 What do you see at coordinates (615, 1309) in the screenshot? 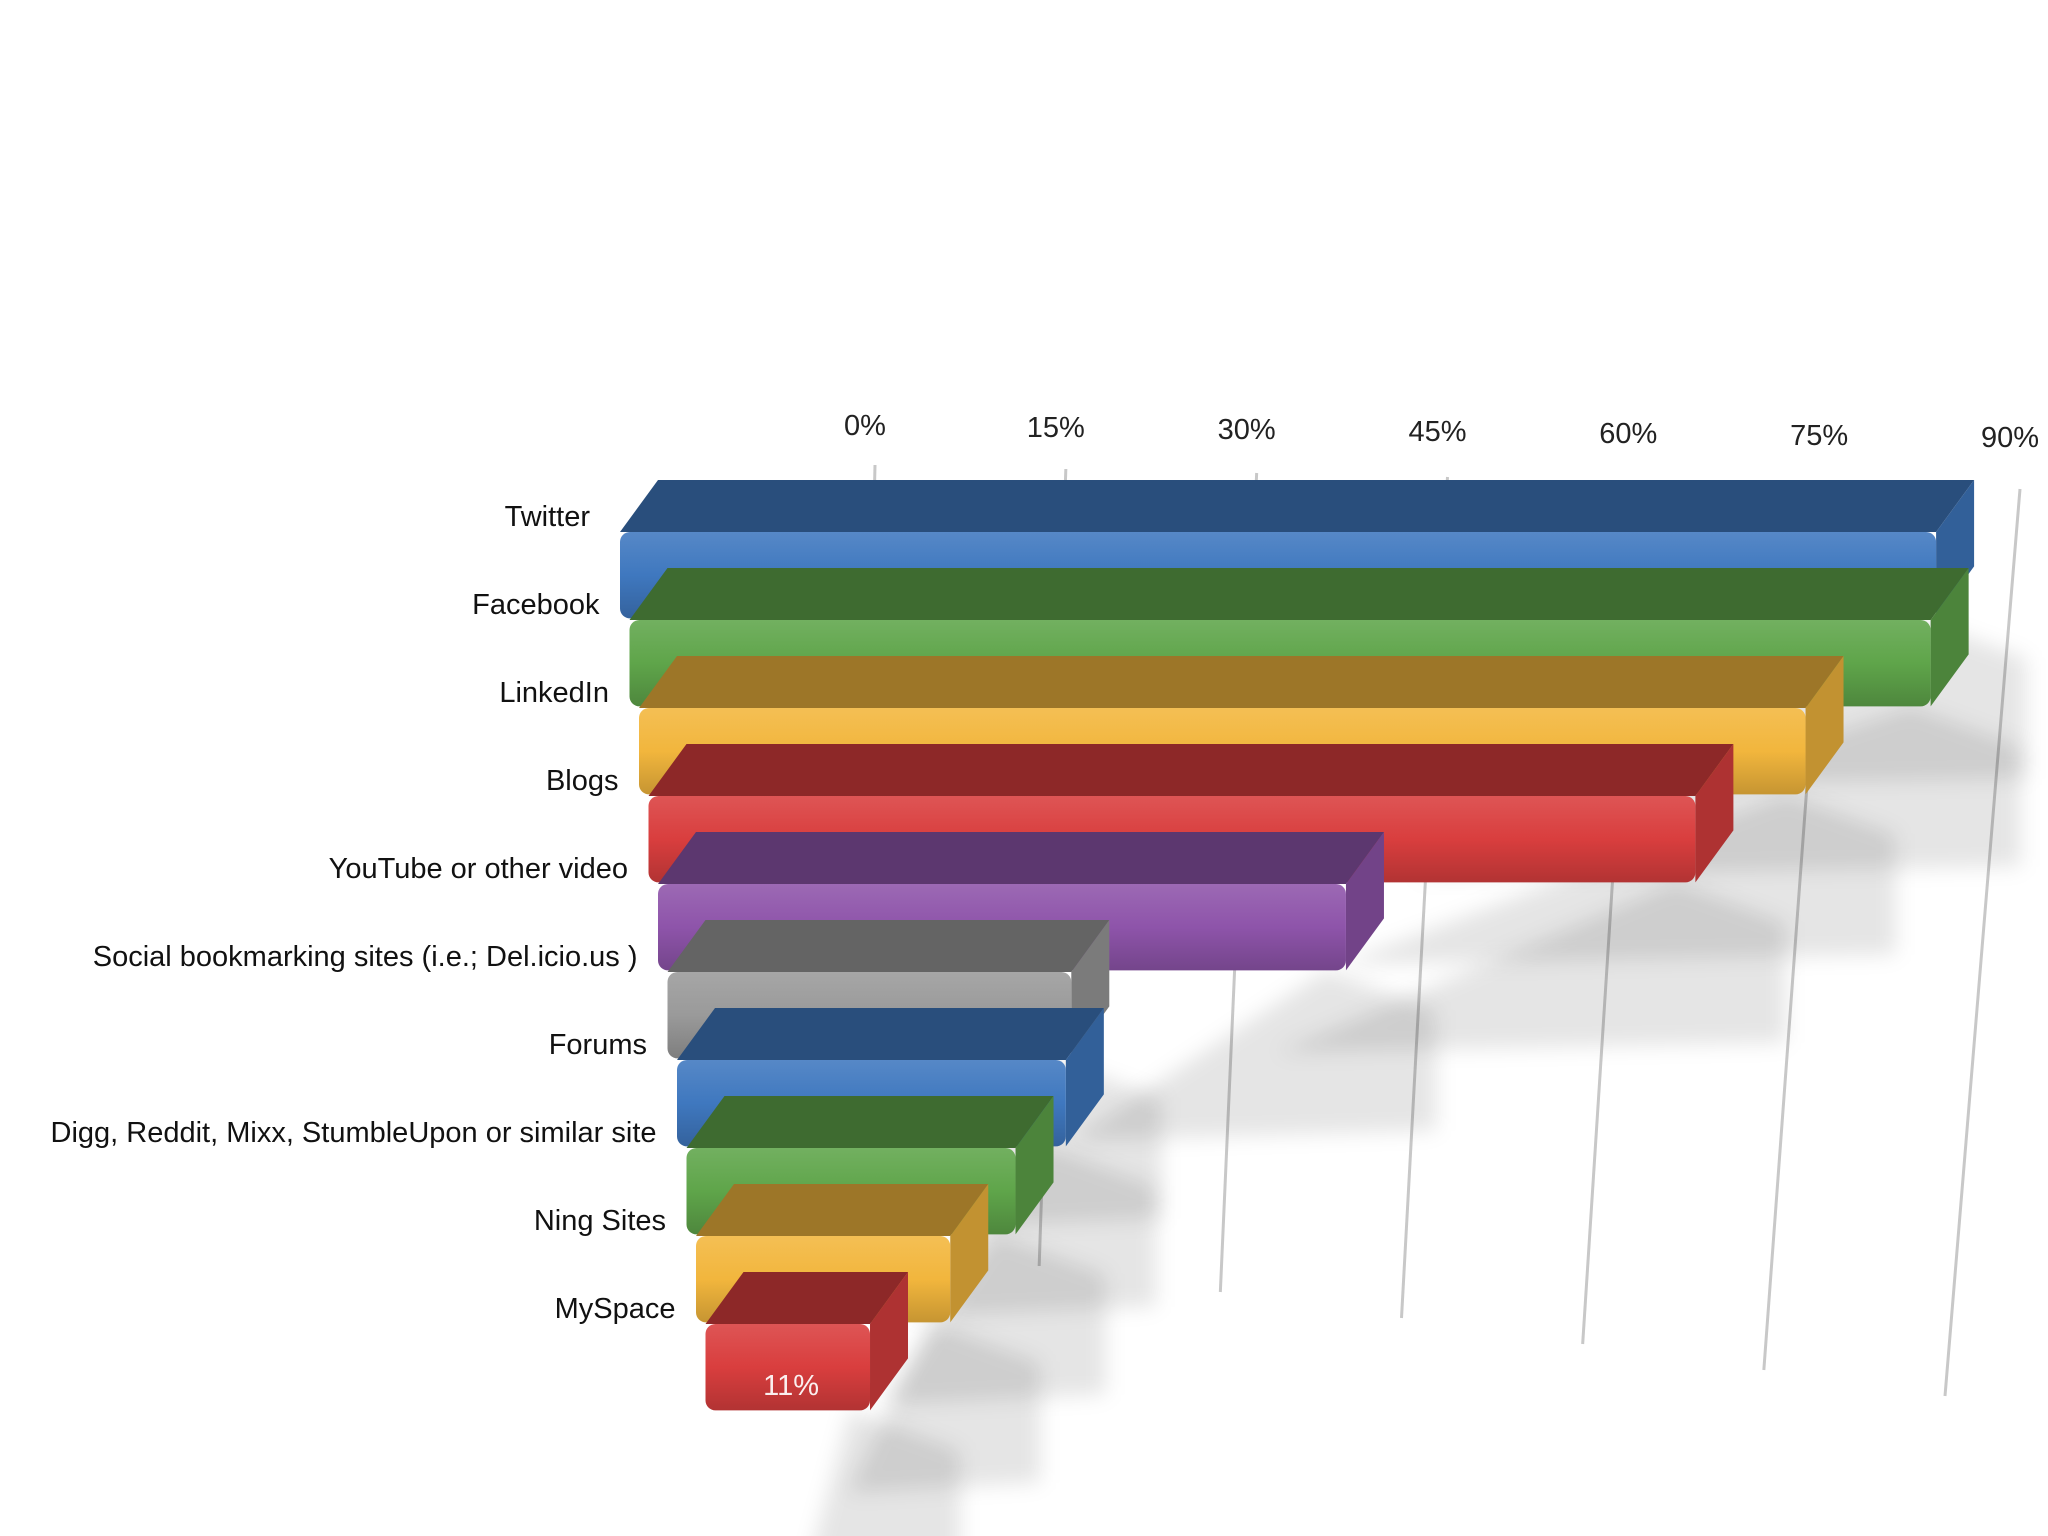
I see `category-label: MySpace` at bounding box center [615, 1309].